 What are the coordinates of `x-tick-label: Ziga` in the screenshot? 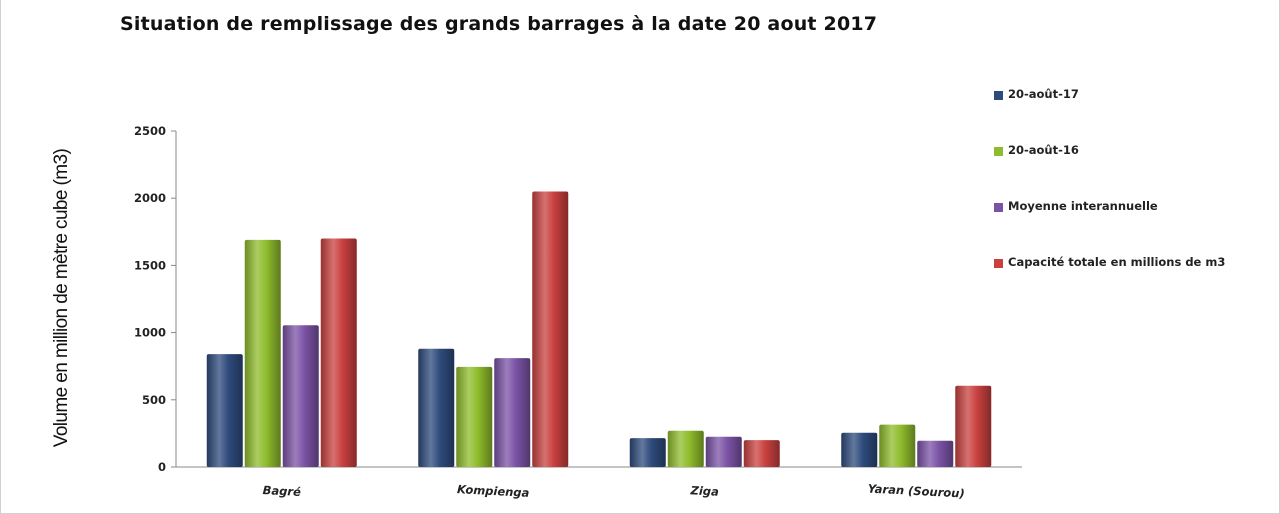 It's located at (704, 491).